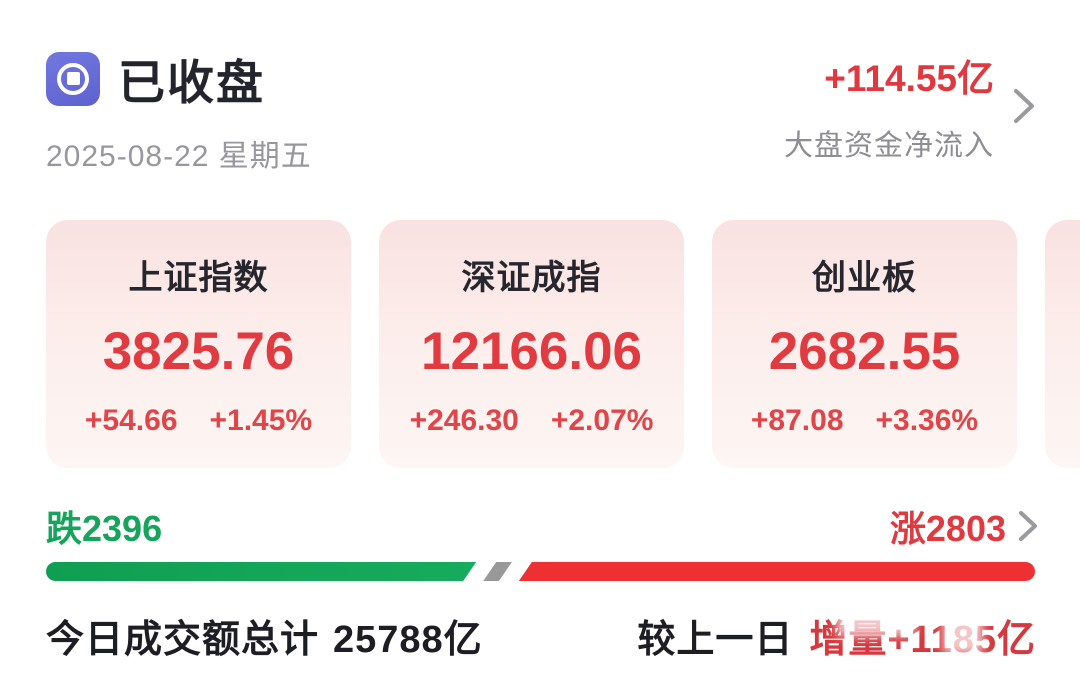  I want to click on net-inflow-label: 大盘资金净流入, so click(888, 146).